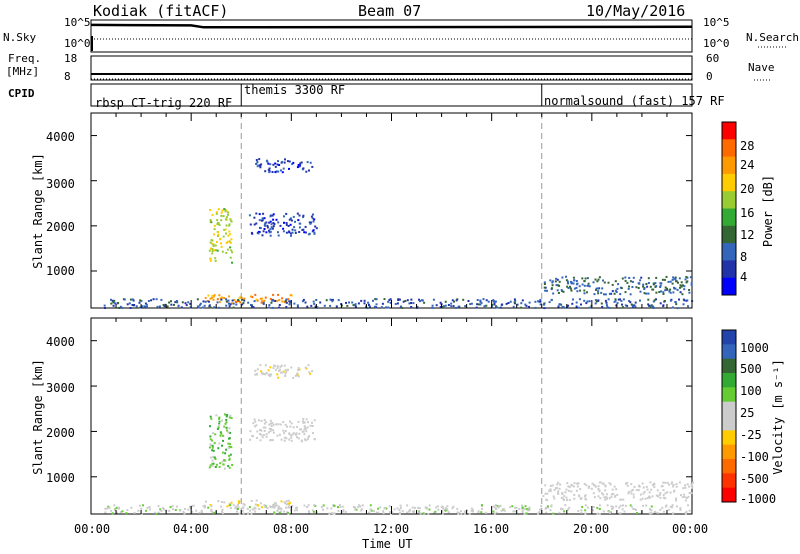 This screenshot has height=554, width=800. Describe the element at coordinates (754, 479) in the screenshot. I see `velocity-cbar-tick: -500` at that location.